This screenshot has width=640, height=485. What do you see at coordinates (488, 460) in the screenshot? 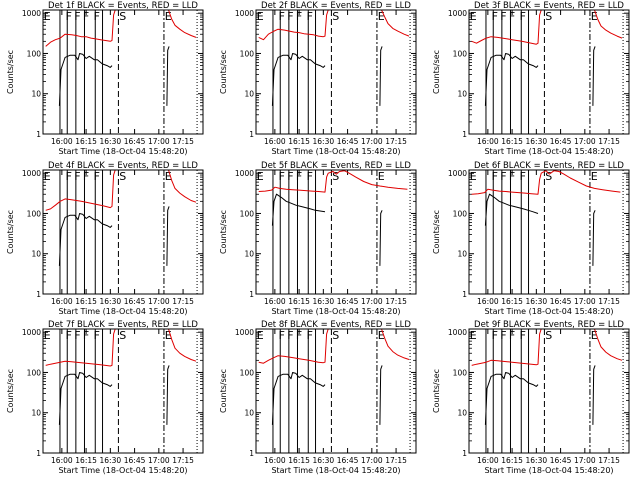
I see `x-tick-label: 16:00` at bounding box center [488, 460].